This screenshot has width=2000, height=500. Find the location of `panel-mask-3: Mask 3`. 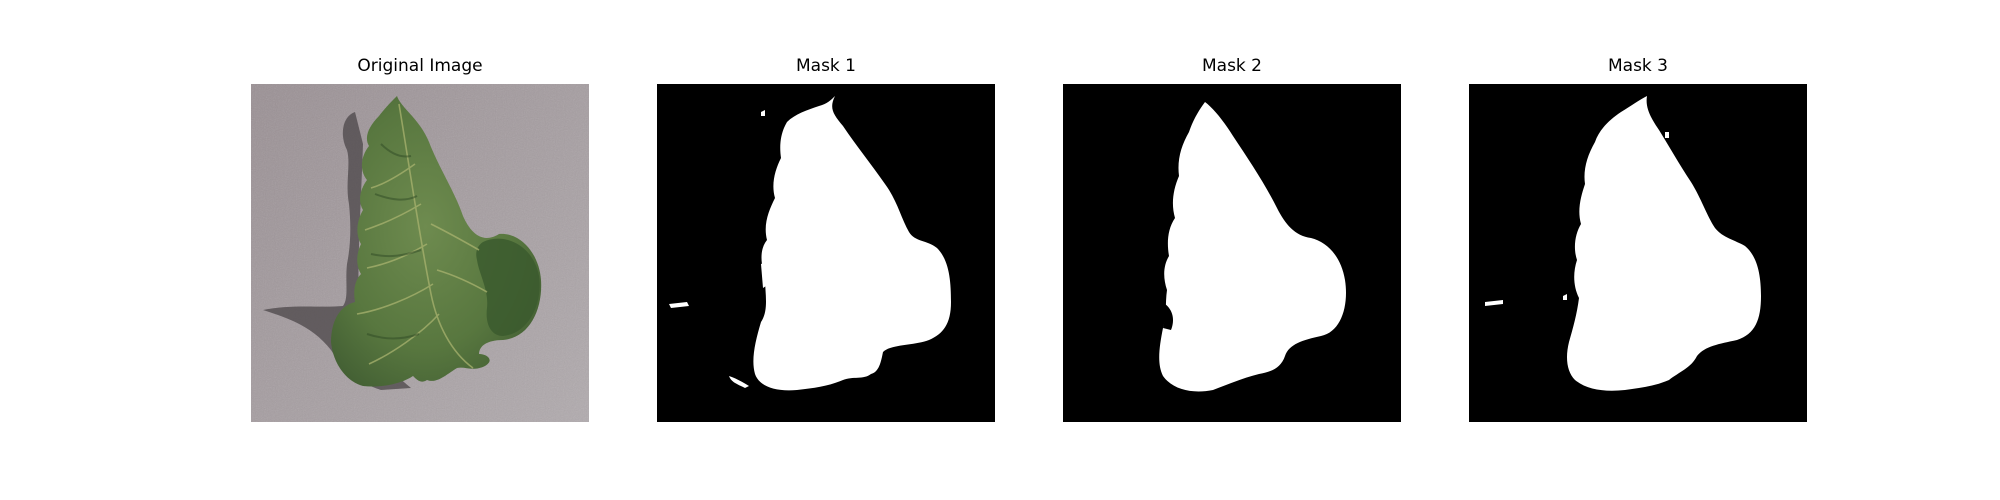

panel-mask-3: Mask 3 is located at coordinates (1638, 239).